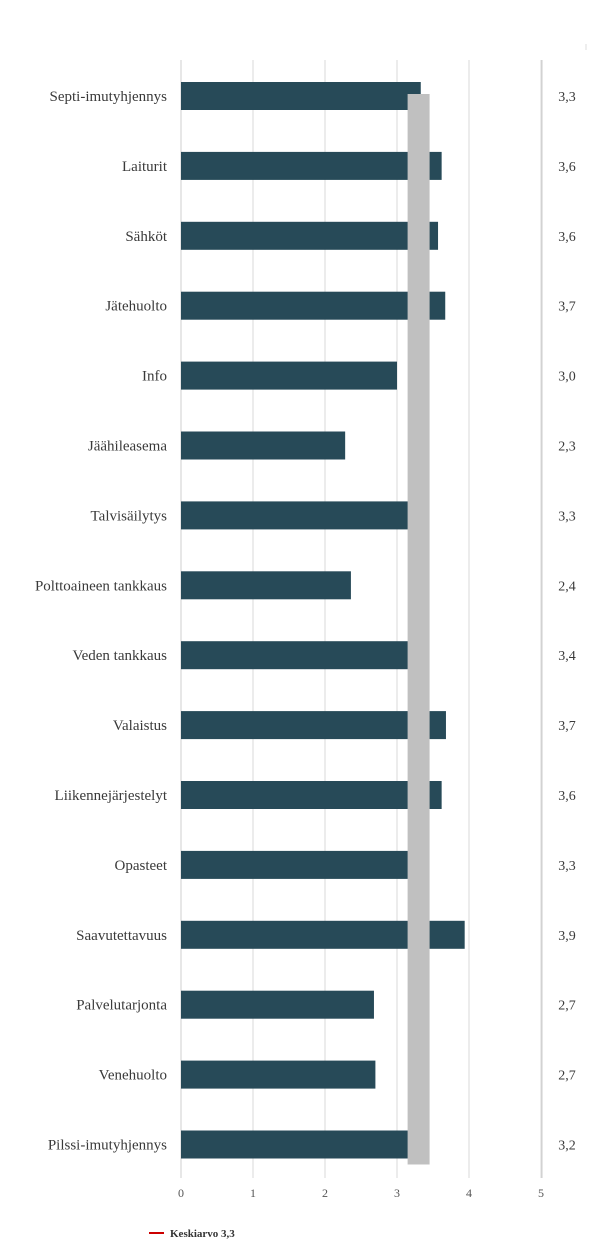 This screenshot has height=1252, width=600. I want to click on category-label: Pilssi-imutyhjennys, so click(107, 1146).